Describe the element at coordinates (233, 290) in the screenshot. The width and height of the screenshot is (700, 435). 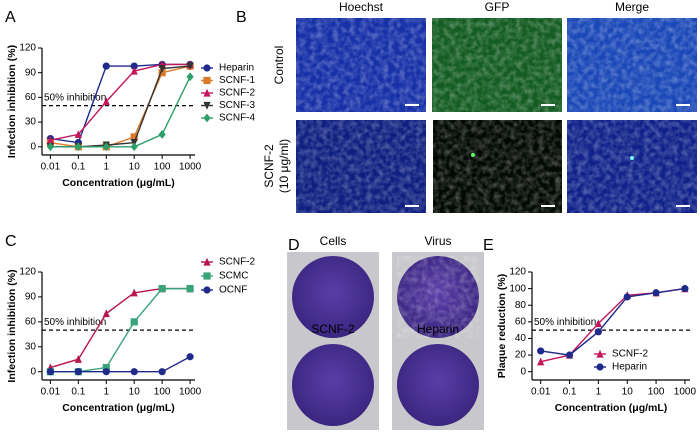
I see `legend-label: OCNF` at that location.